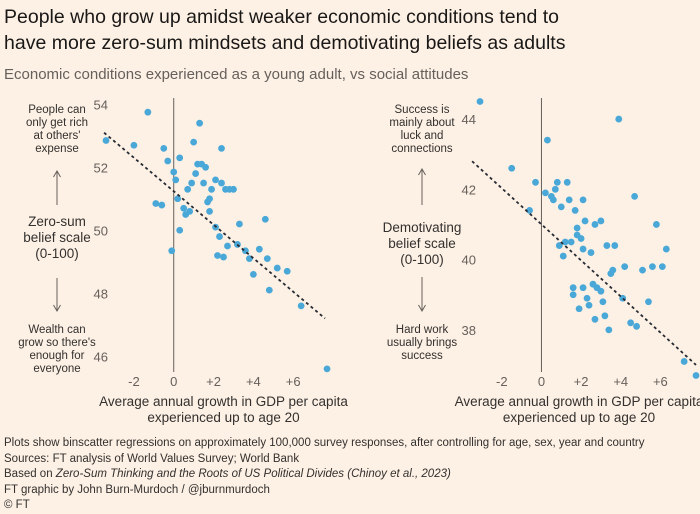 Image resolution: width=700 pixels, height=514 pixels. What do you see at coordinates (469, 330) in the screenshot?
I see `demotivating-y-tick-label: 38` at bounding box center [469, 330].